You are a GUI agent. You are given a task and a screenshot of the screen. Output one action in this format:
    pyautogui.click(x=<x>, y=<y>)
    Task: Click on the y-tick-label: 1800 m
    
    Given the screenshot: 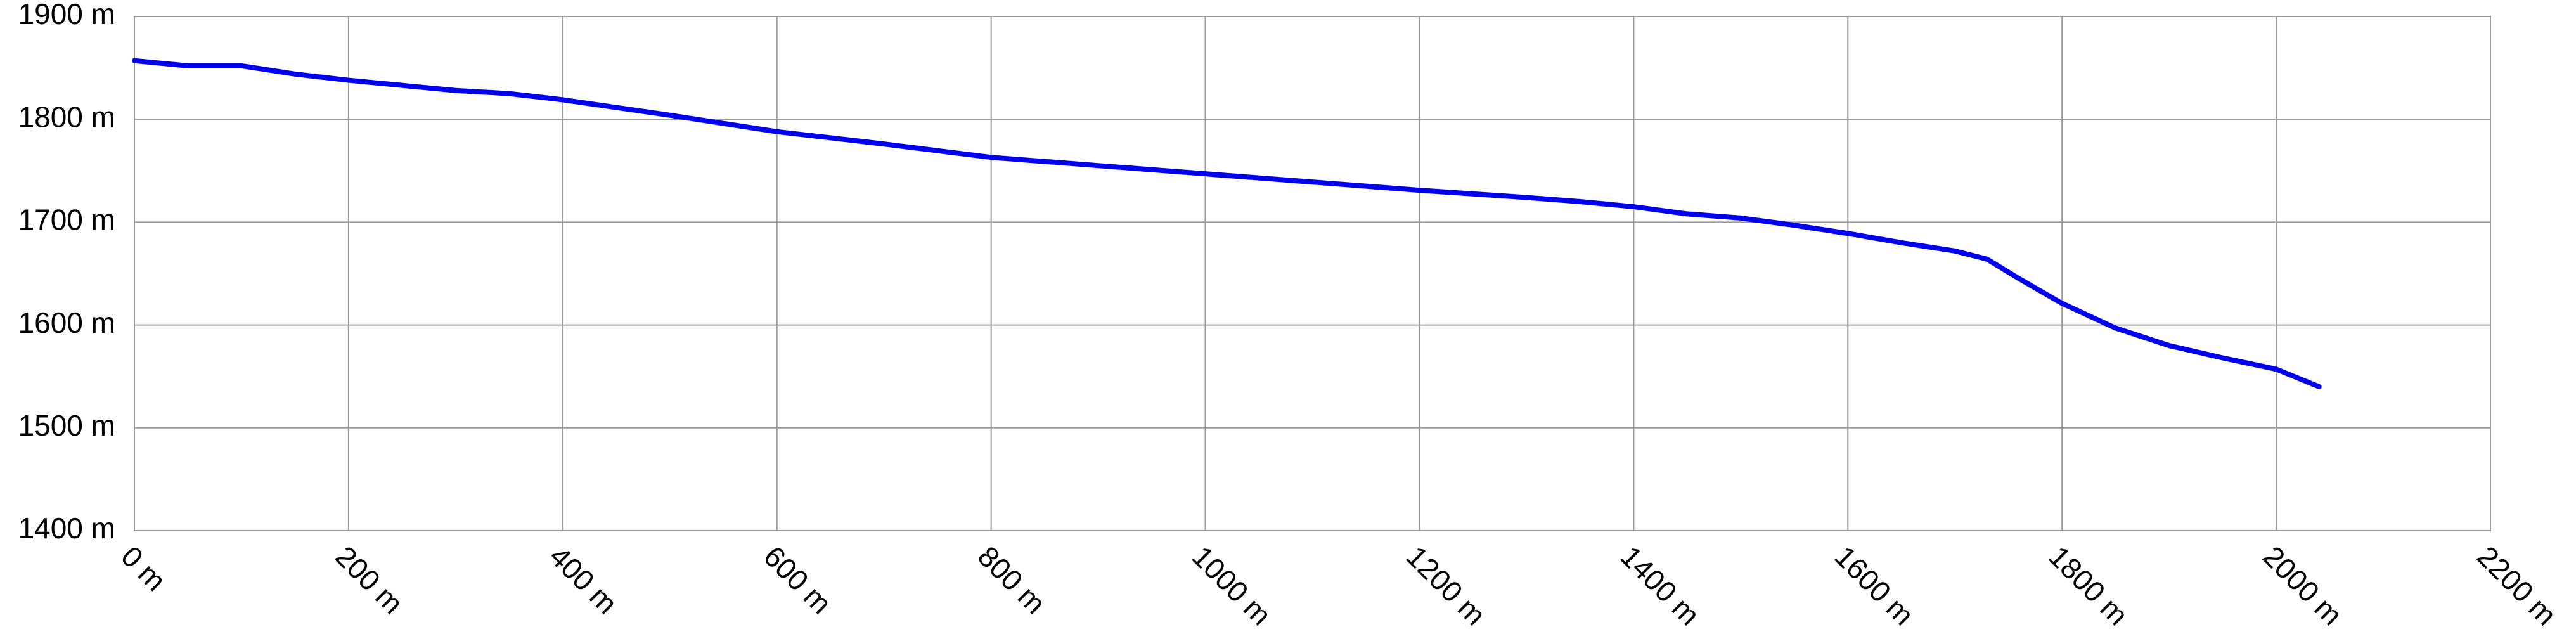 What is the action you would take?
    pyautogui.click(x=66, y=116)
    